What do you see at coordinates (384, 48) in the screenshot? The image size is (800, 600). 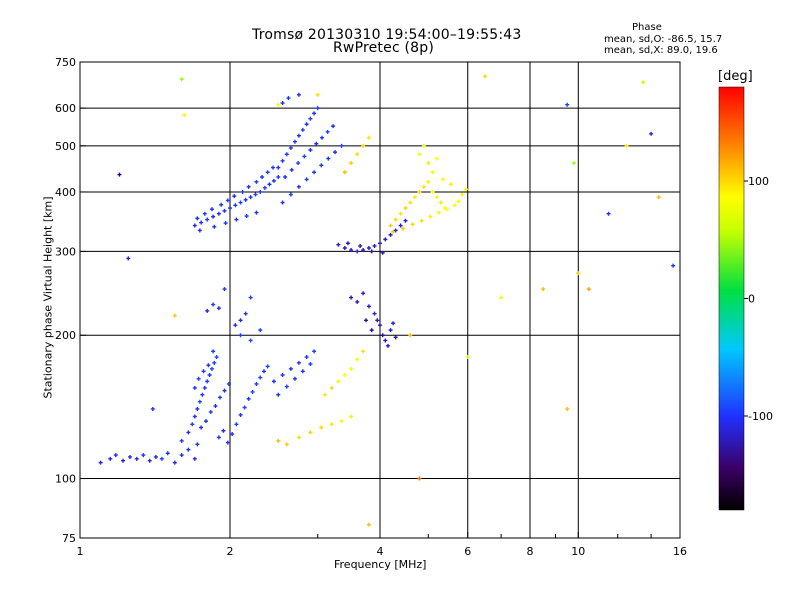 I see `chart-subtitle: RwPretec (8p)` at bounding box center [384, 48].